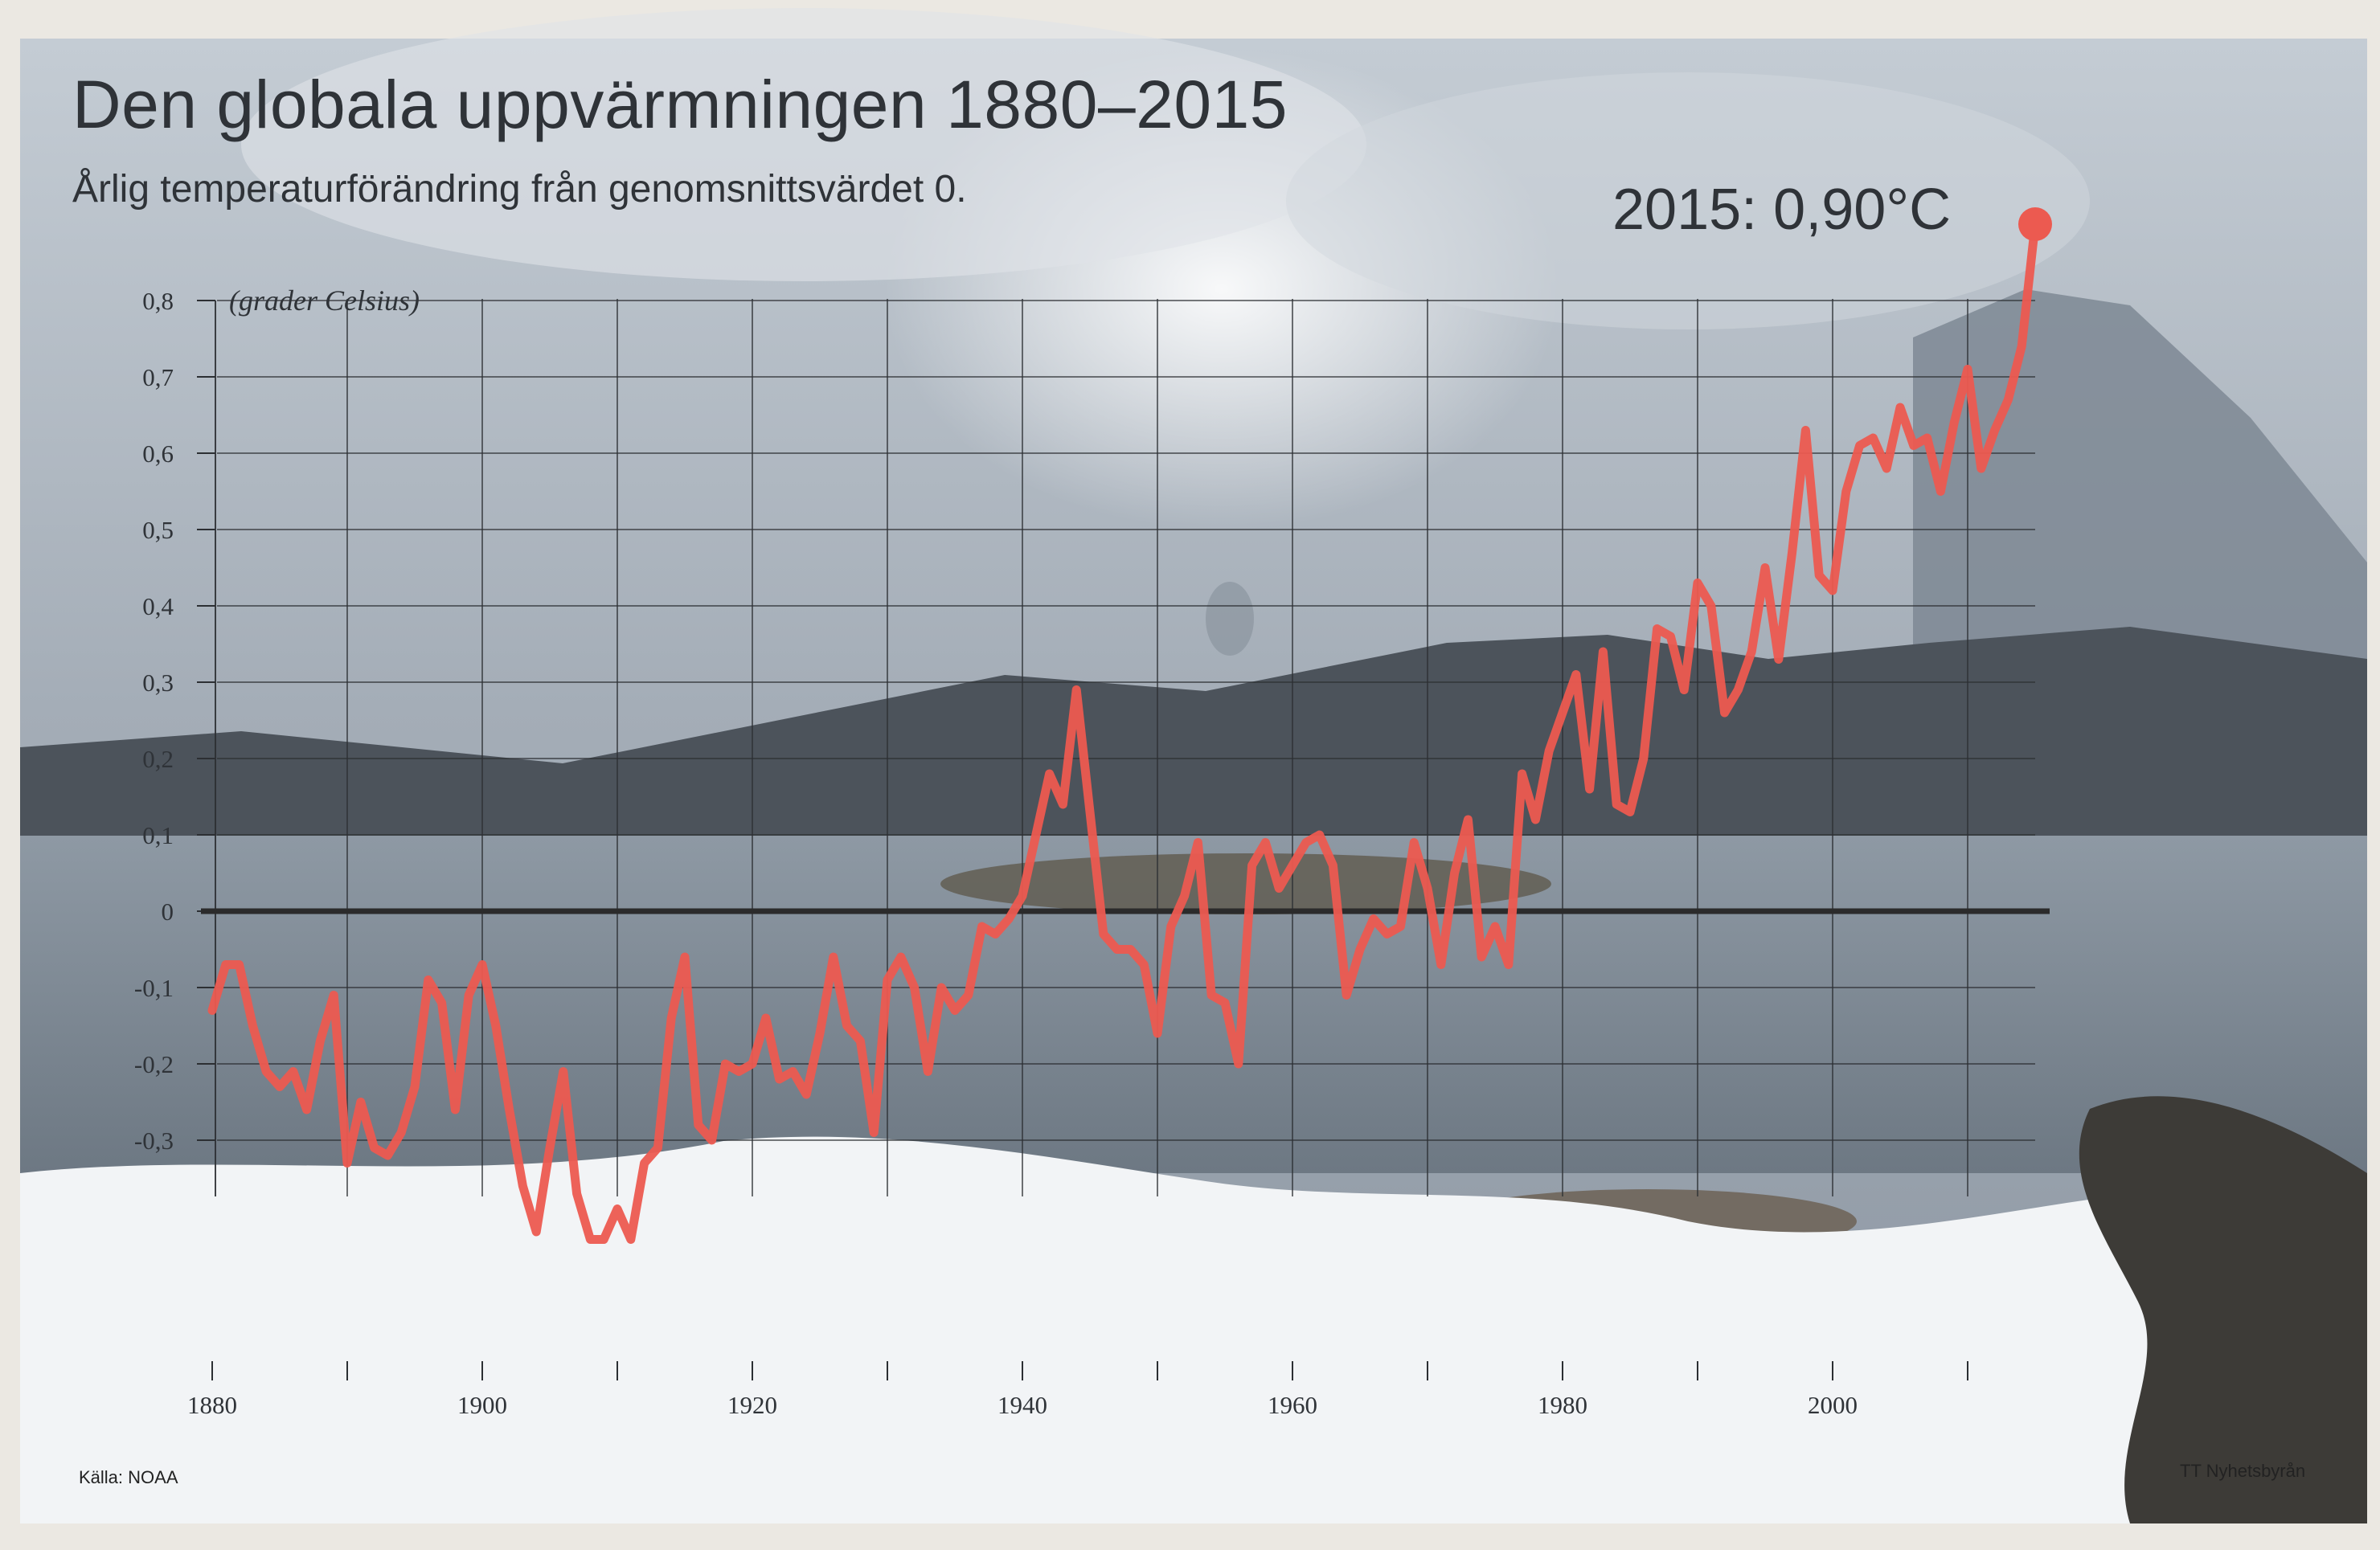 Image resolution: width=2380 pixels, height=1550 pixels. What do you see at coordinates (1022, 1405) in the screenshot?
I see `x-tick-label: 1940` at bounding box center [1022, 1405].